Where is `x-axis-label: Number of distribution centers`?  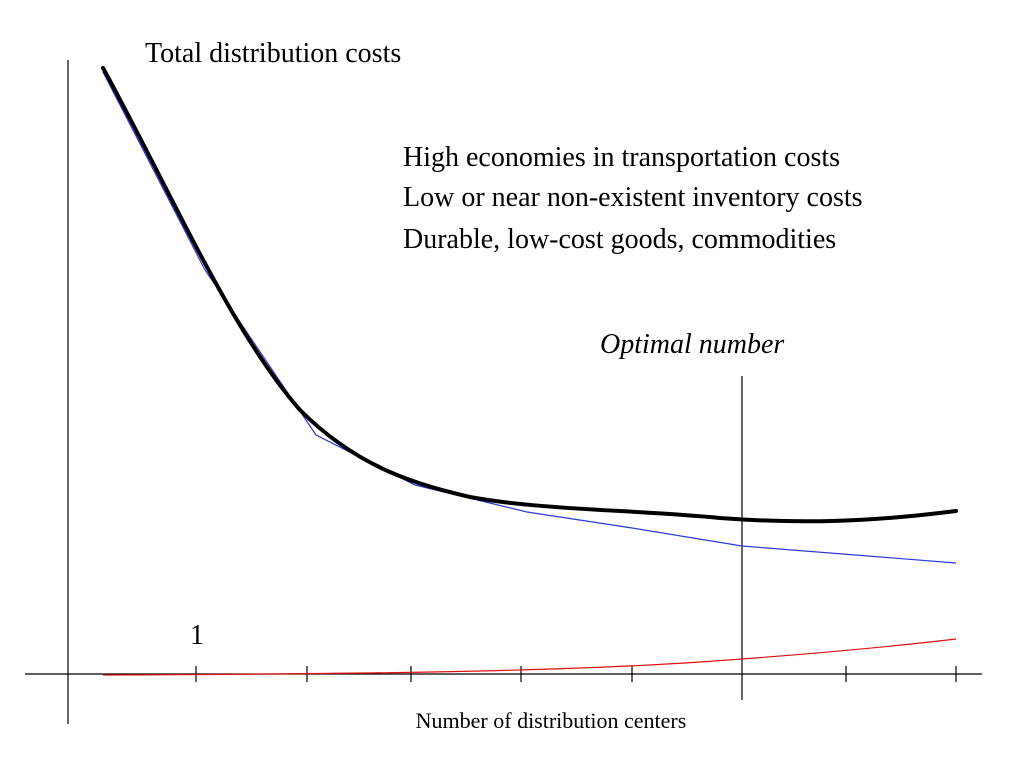 x-axis-label: Number of distribution centers is located at coordinates (551, 720).